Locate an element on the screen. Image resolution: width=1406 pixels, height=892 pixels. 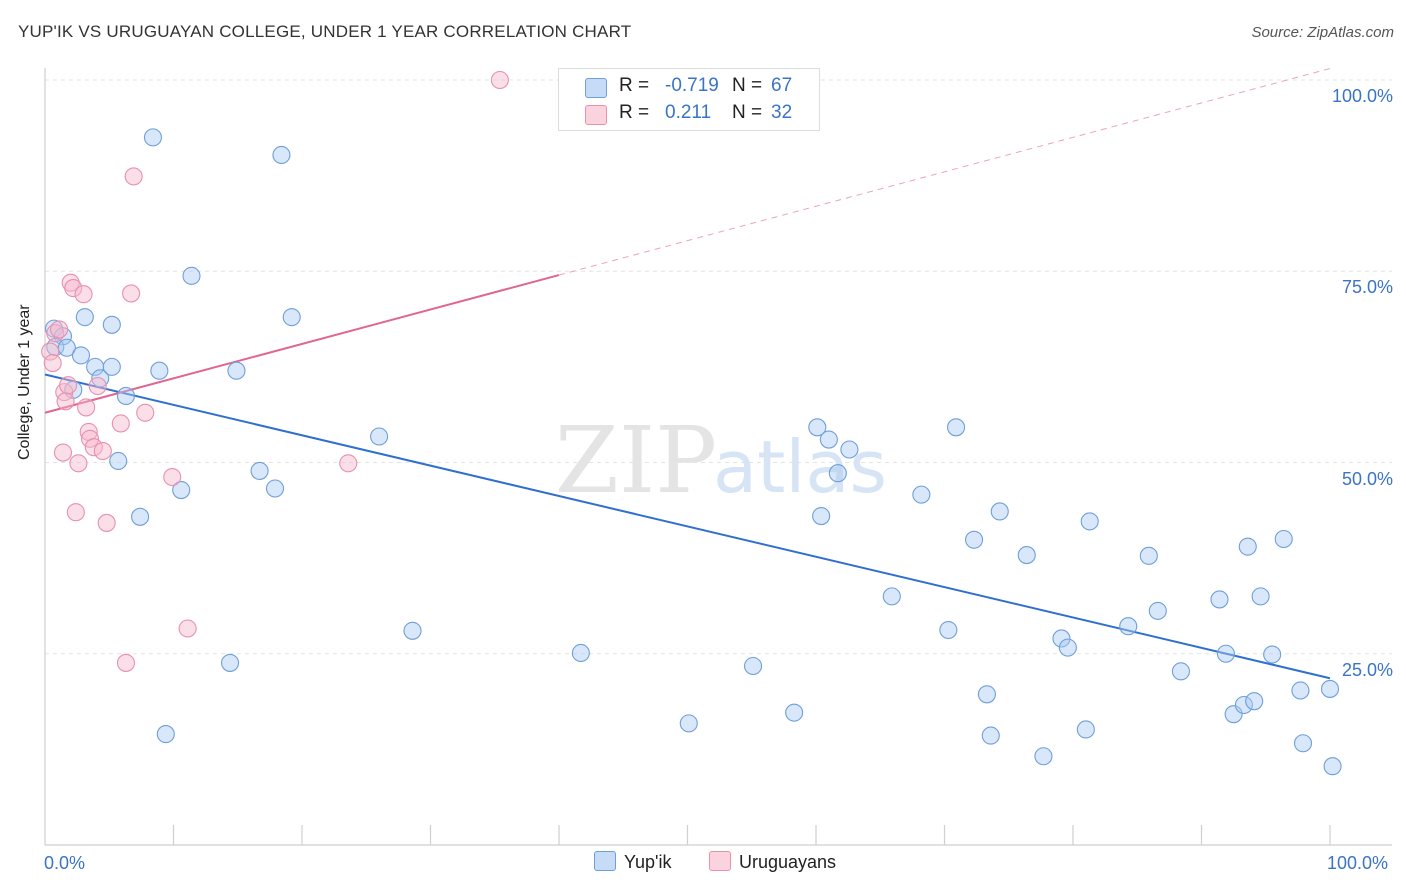
trend-line-uruguayans is located at coordinates (302, 344).